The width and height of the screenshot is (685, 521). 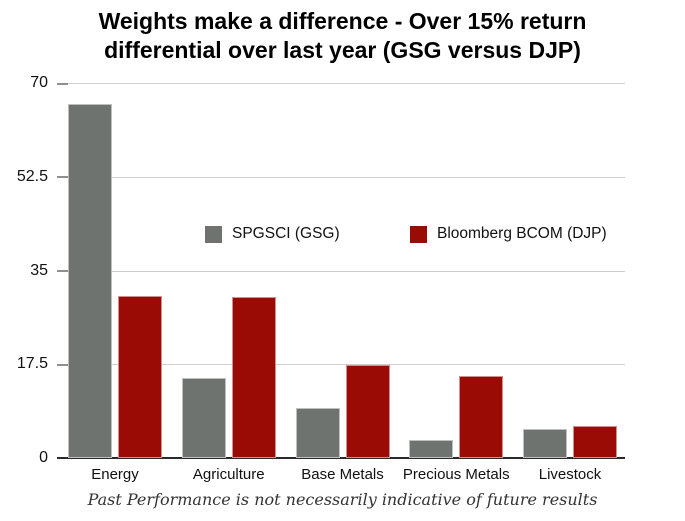 I want to click on bar-bloomberg-agriculture, so click(x=253, y=377).